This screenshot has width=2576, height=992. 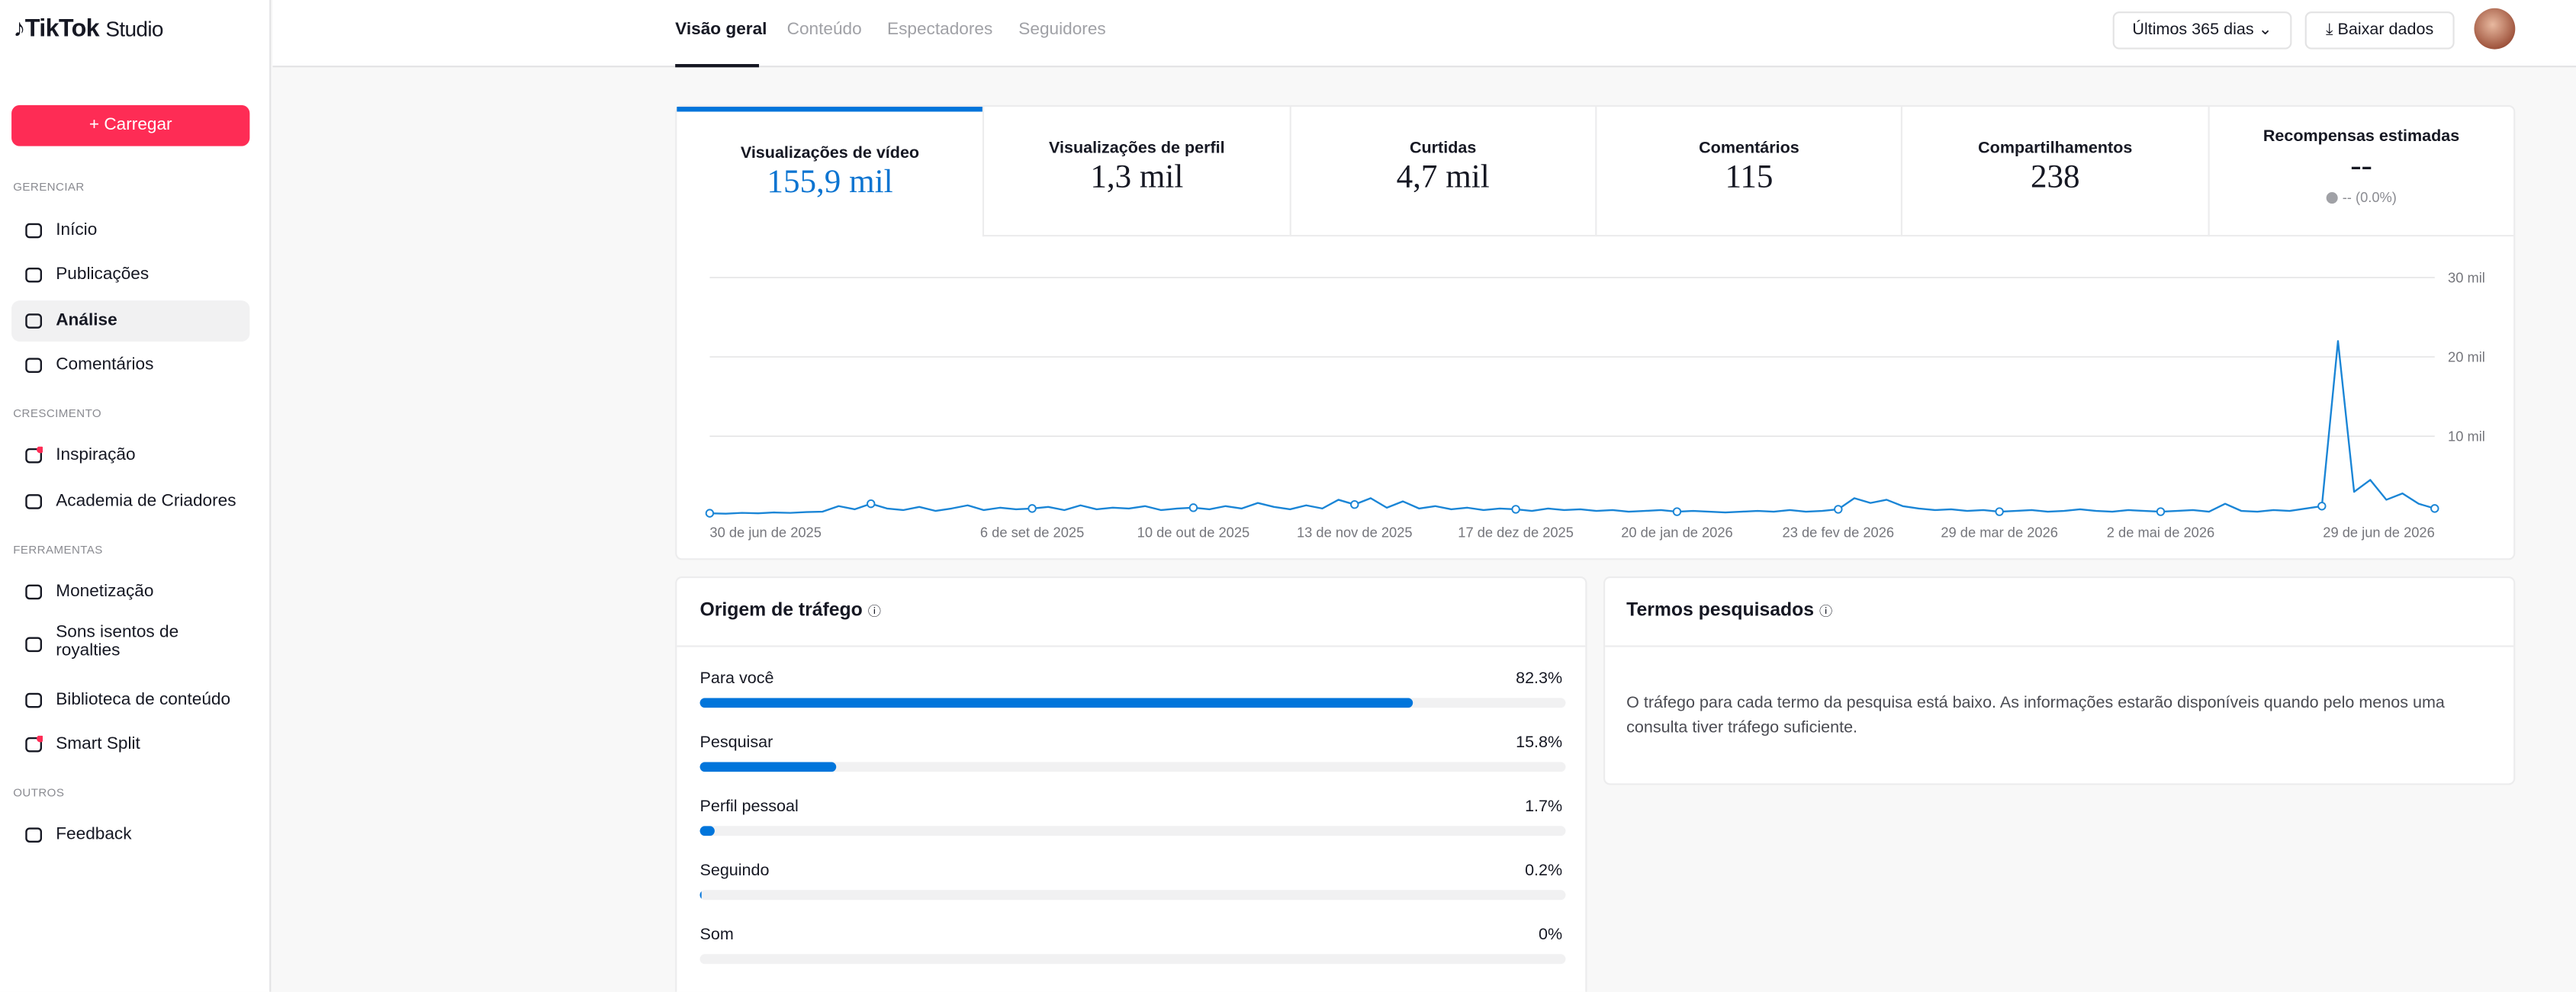 What do you see at coordinates (146, 500) in the screenshot?
I see `nav-label: Academia de Criadores` at bounding box center [146, 500].